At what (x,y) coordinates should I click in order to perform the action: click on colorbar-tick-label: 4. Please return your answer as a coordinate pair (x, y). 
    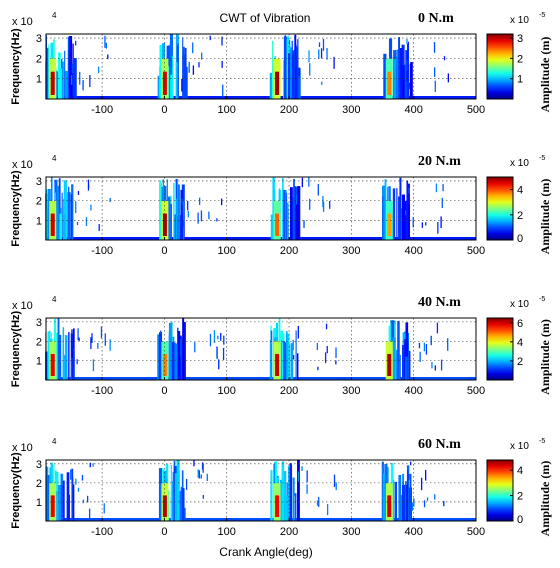
    Looking at the image, I should click on (520, 191).